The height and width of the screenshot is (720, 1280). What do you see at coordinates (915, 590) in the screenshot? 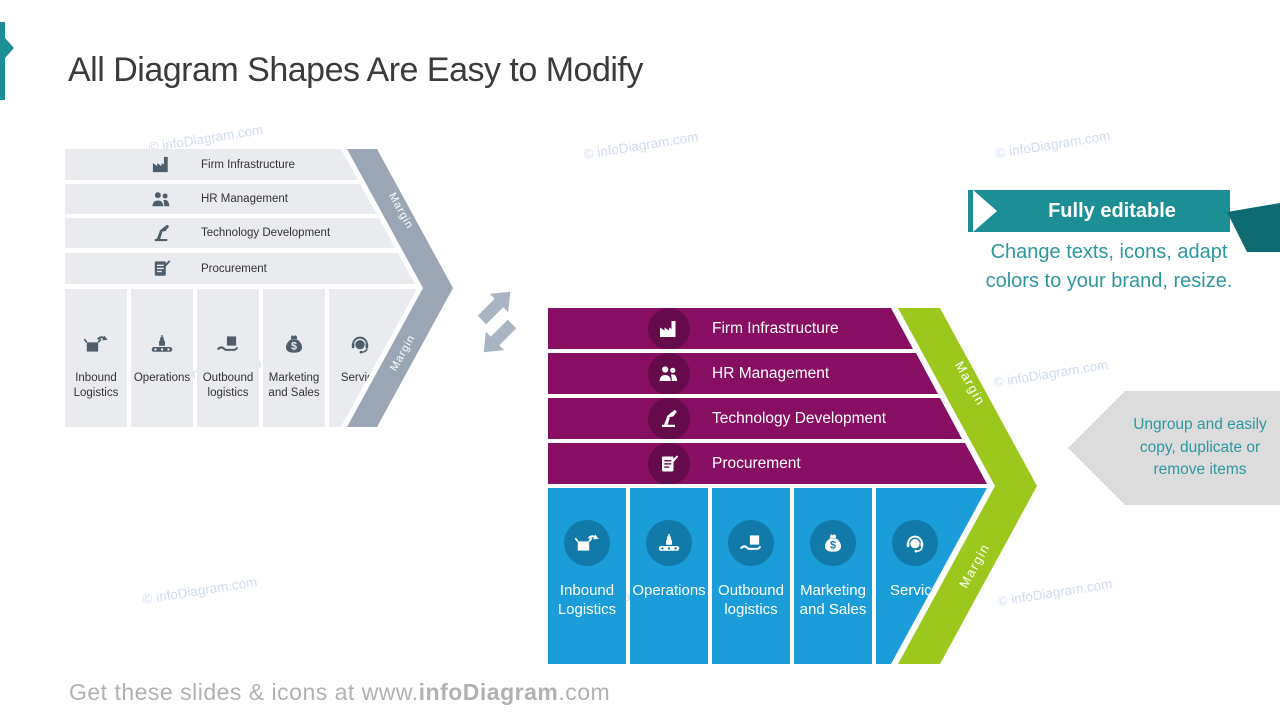
I see `column-label: Service` at bounding box center [915, 590].